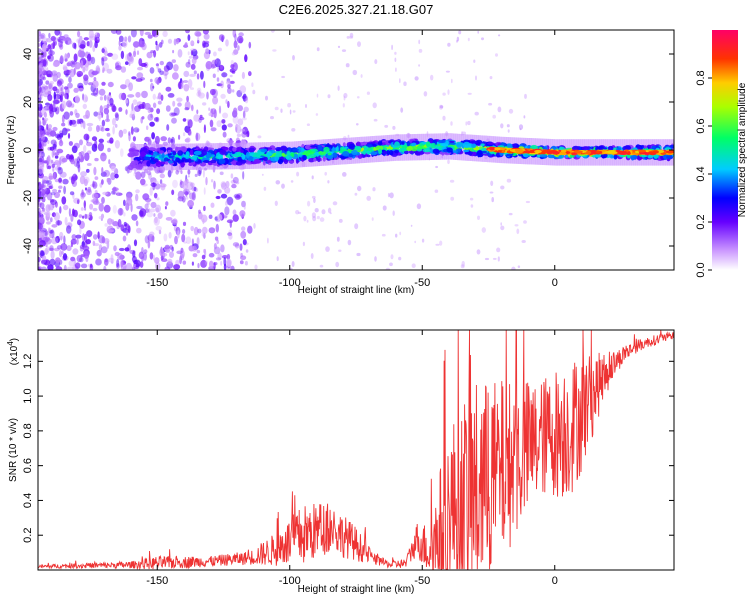 The image size is (750, 600). What do you see at coordinates (701, 269) in the screenshot?
I see `colorbar-tick-label: 0.0` at bounding box center [701, 269].